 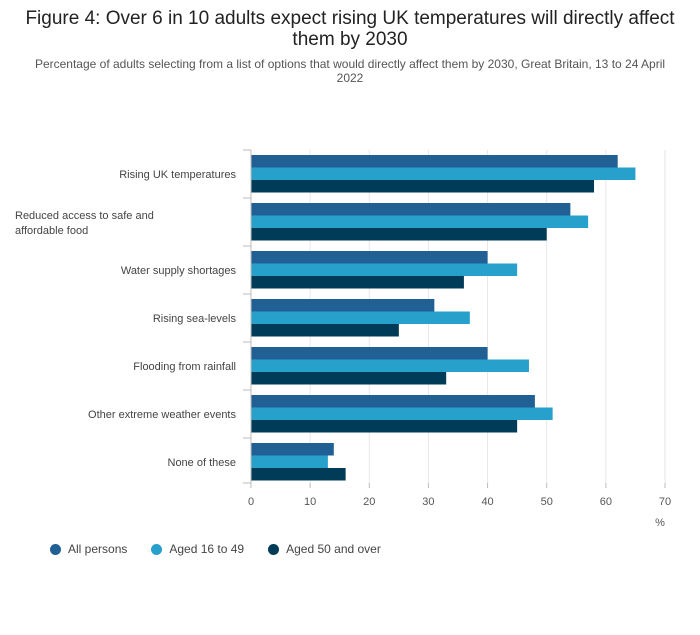 I want to click on bar-flooding-from-rainfall-all-persons, so click(x=369, y=353).